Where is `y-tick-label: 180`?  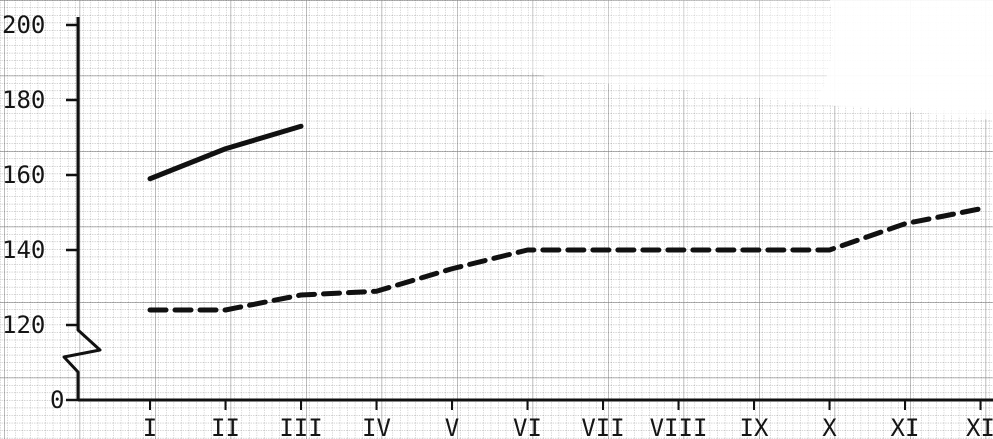
y-tick-label: 180 is located at coordinates (23, 100).